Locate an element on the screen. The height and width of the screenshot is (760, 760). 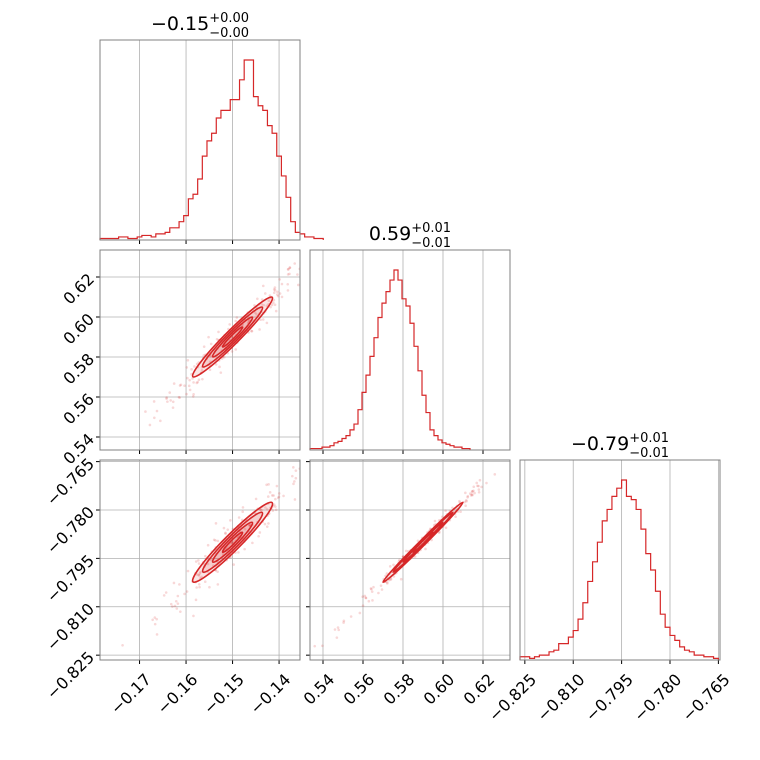
x-tick-label-2-4: −0.765 is located at coordinates (705, 697).